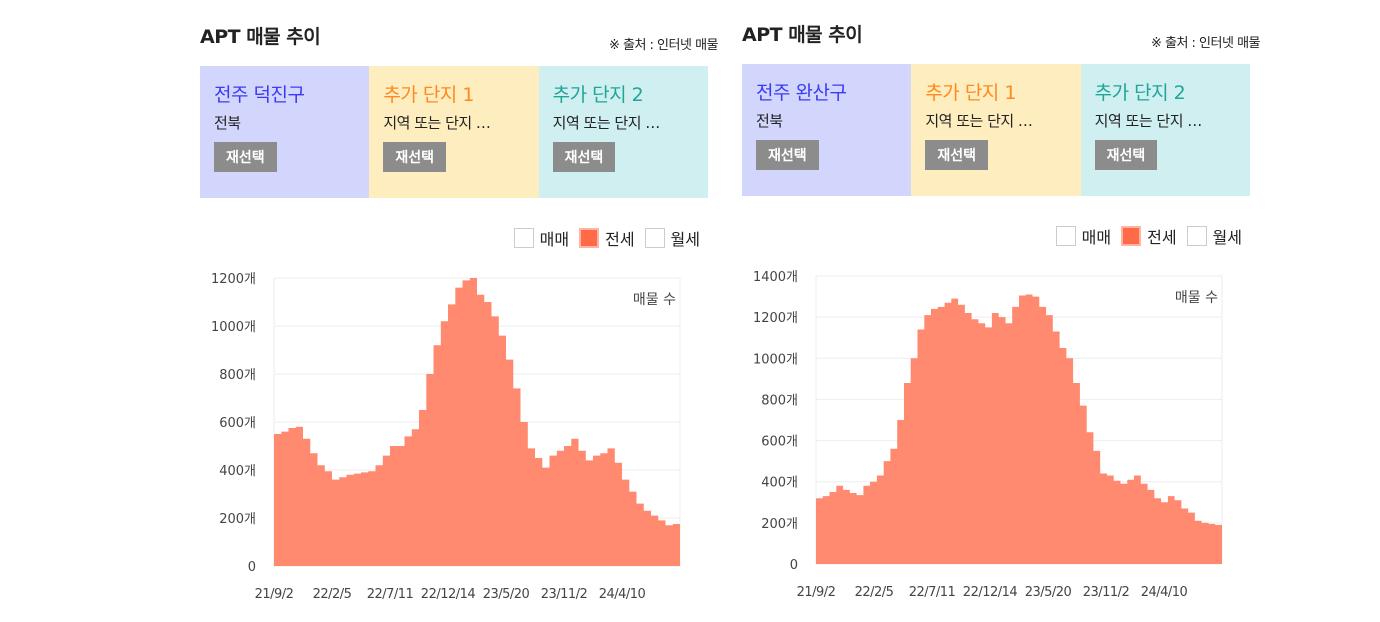 Image resolution: width=1380 pixels, height=622 pixels. What do you see at coordinates (259, 95) in the screenshot?
I see `region-name: 전주 덕진구` at bounding box center [259, 95].